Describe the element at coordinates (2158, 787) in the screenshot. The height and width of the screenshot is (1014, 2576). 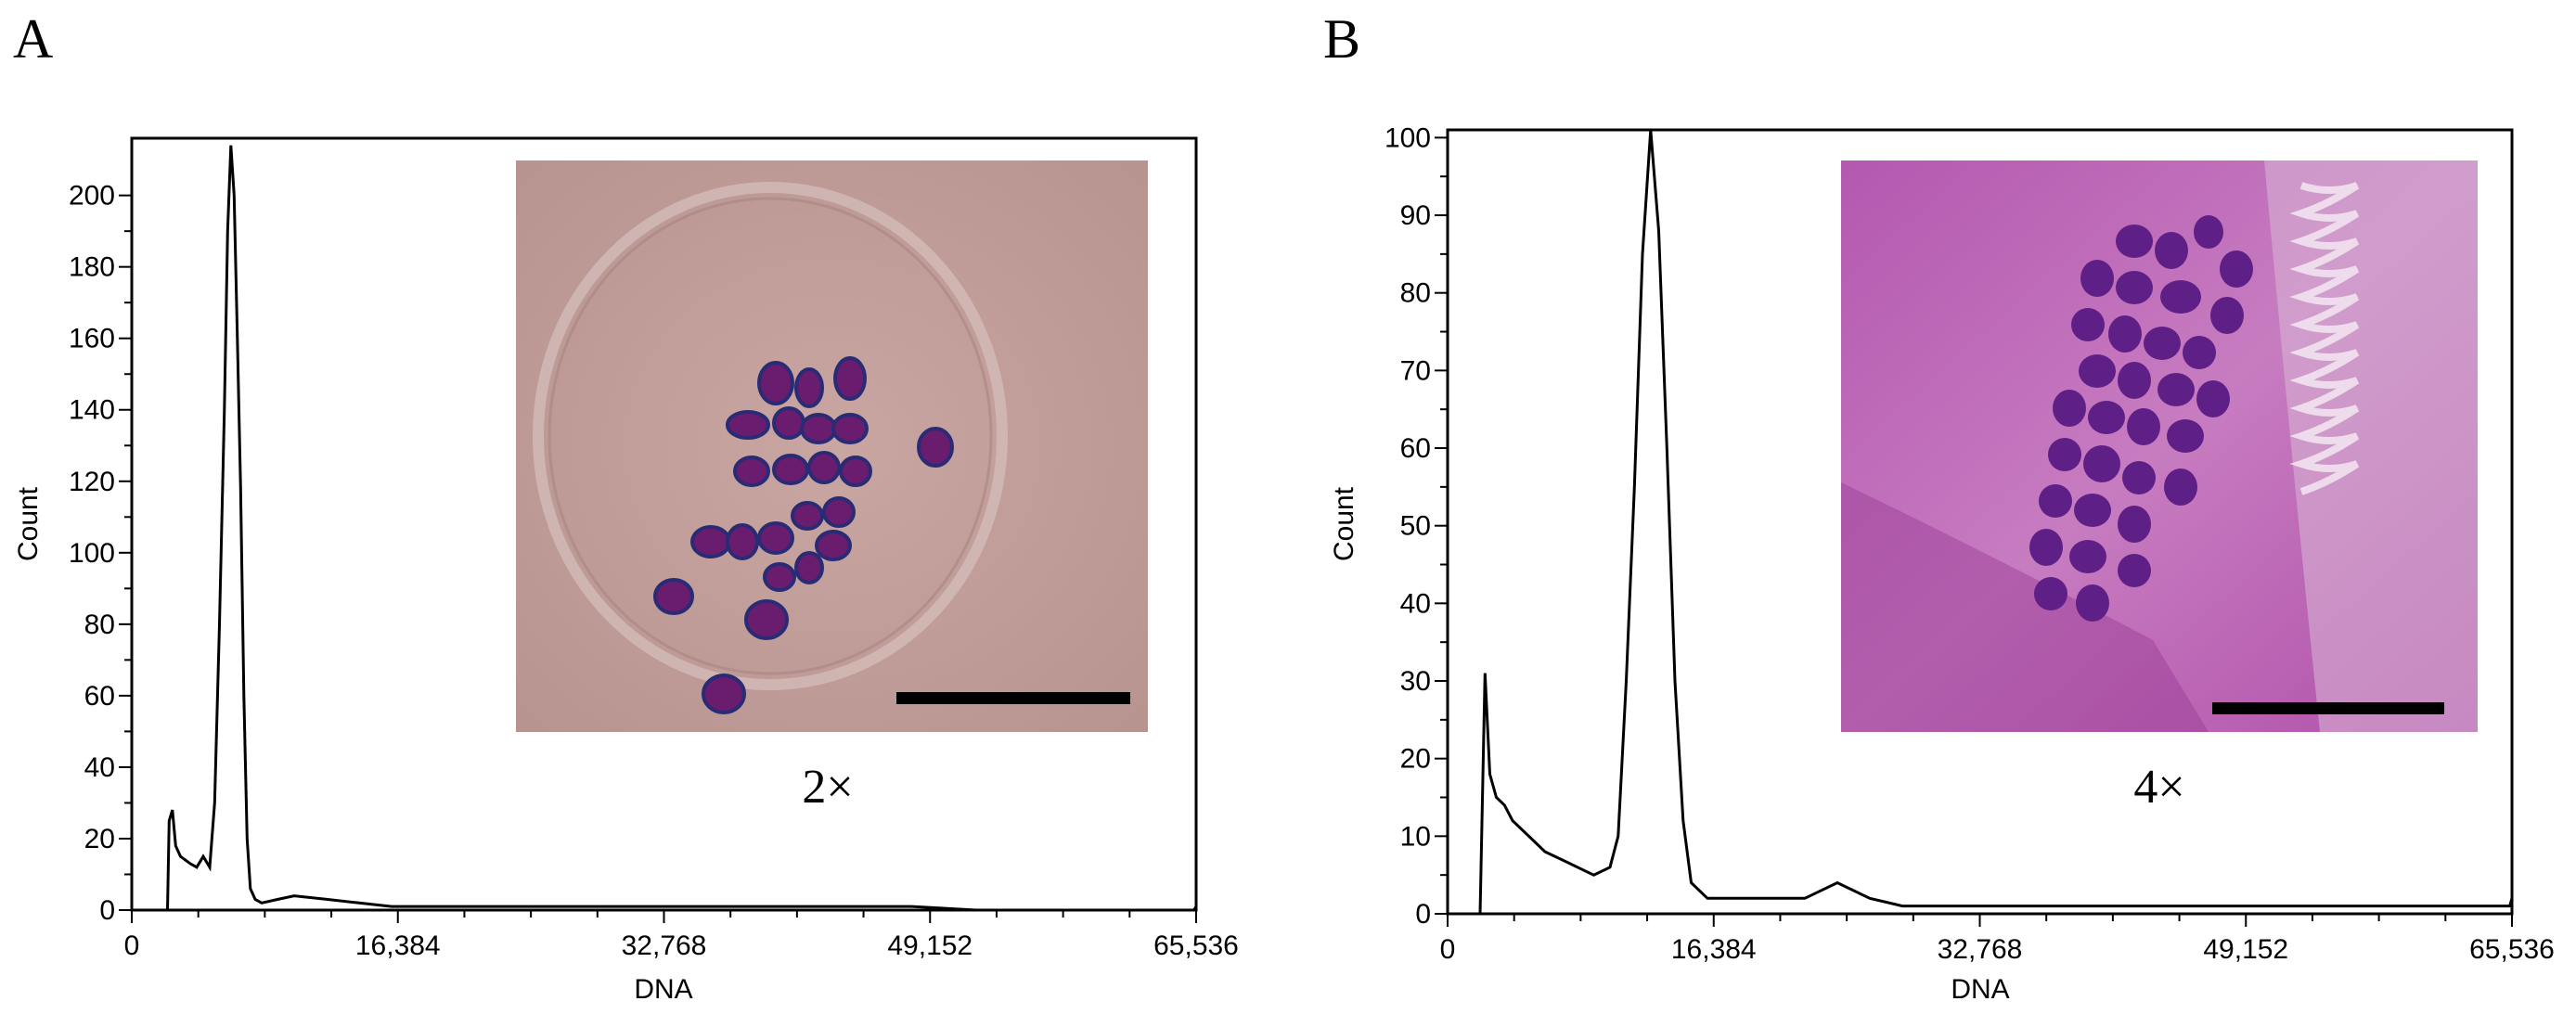
I see `magnification-label-b: 4×` at that location.